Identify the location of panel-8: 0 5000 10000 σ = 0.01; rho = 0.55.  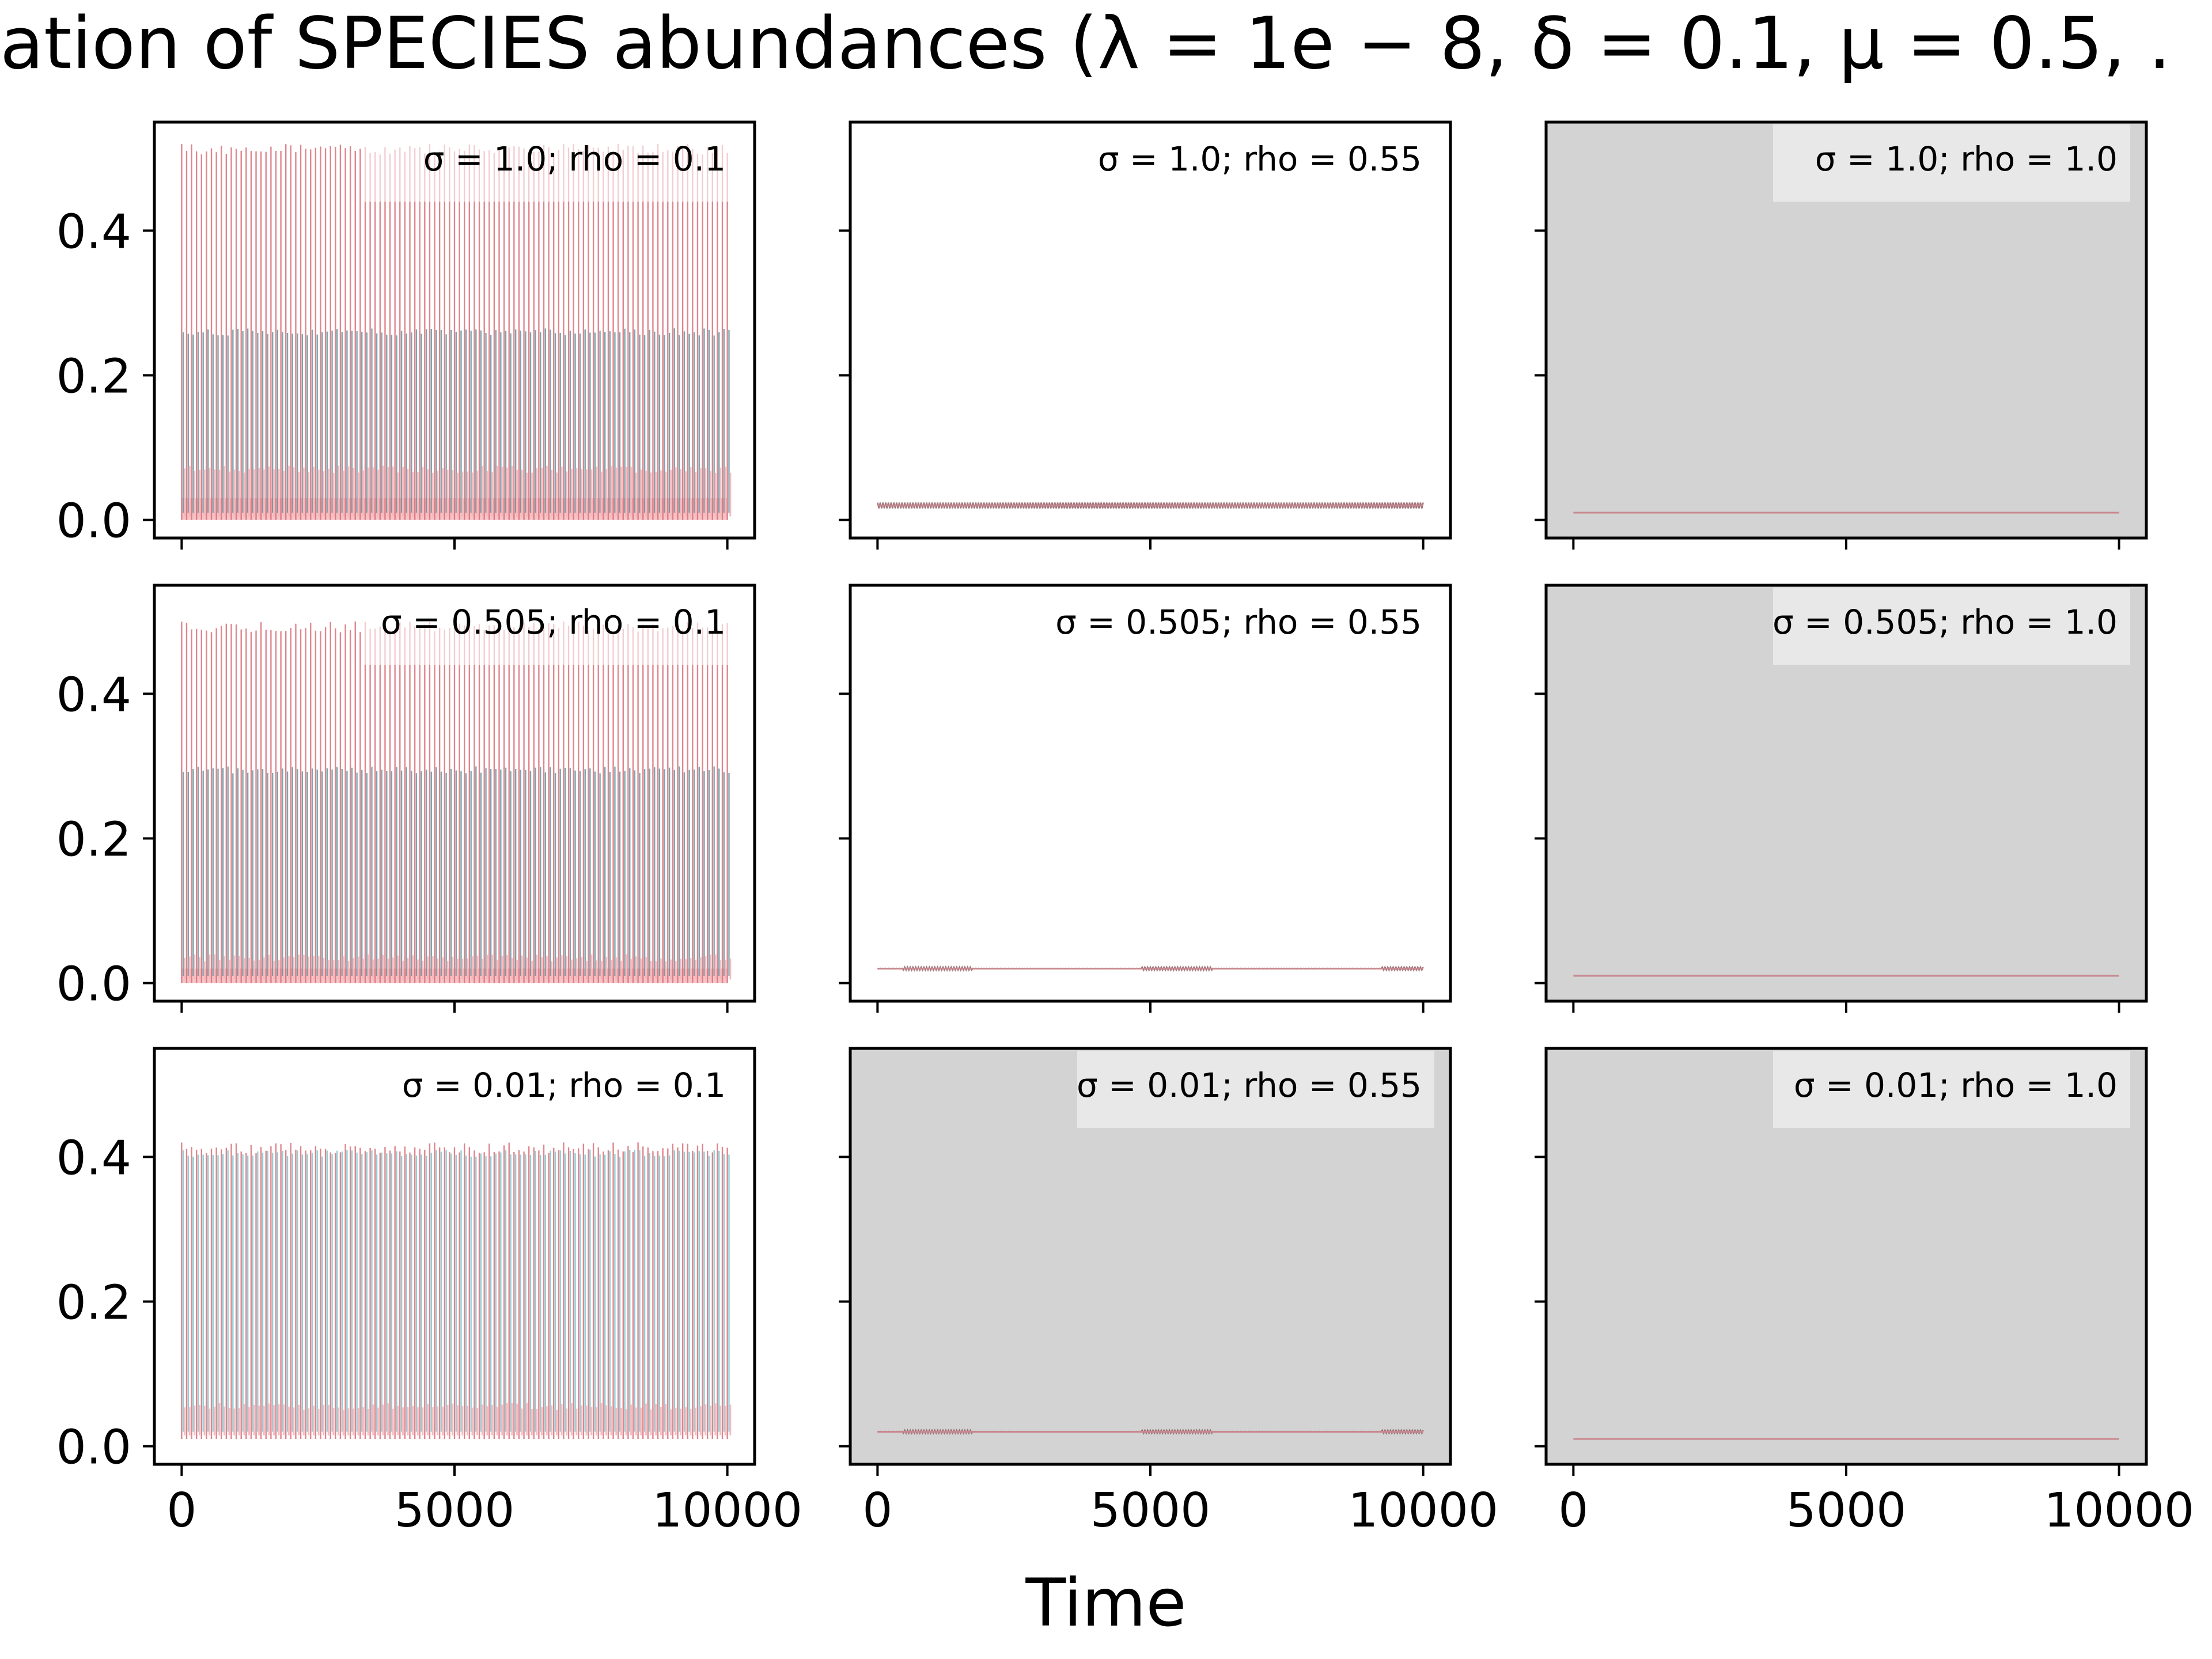
(1168, 1292).